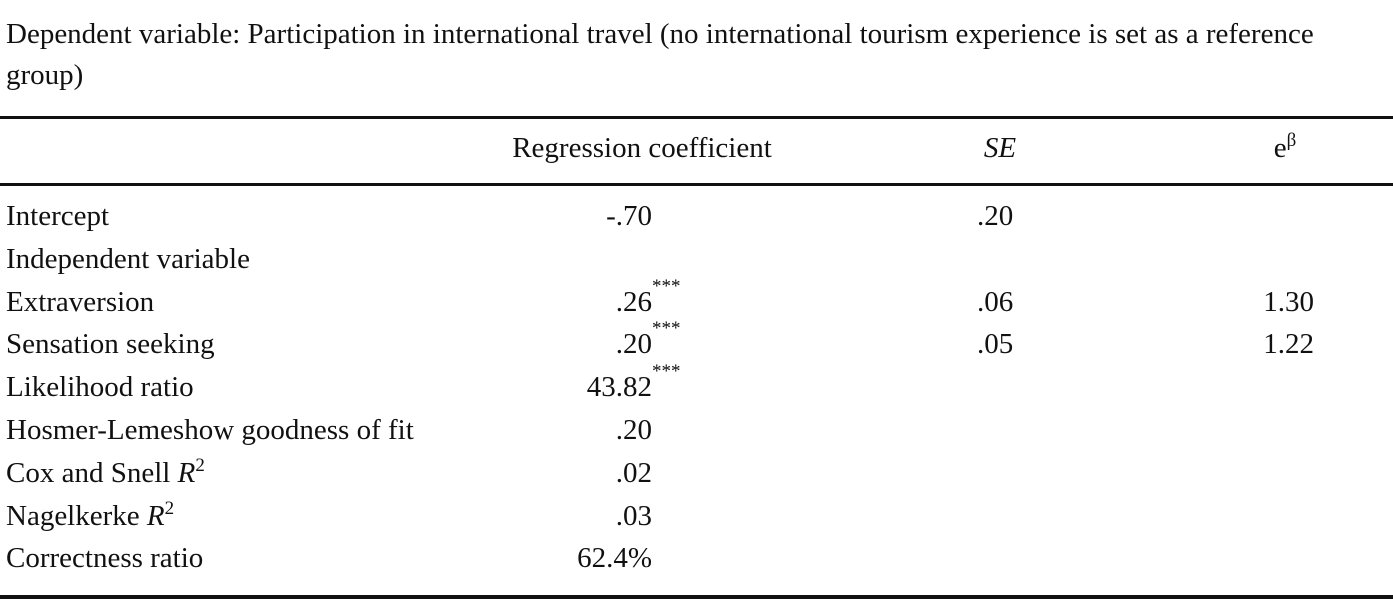 The width and height of the screenshot is (1393, 601). I want to click on row-label: Independent variable, so click(128, 259).